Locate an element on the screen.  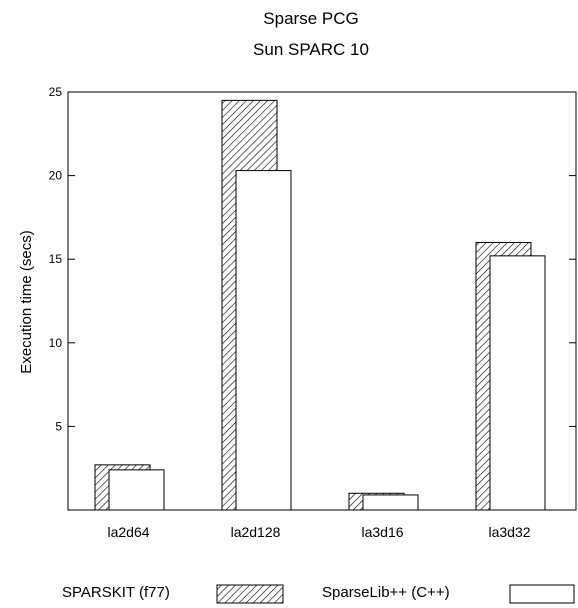
legend-label-sparskit: SPARSKIT (f77) is located at coordinates (116, 592).